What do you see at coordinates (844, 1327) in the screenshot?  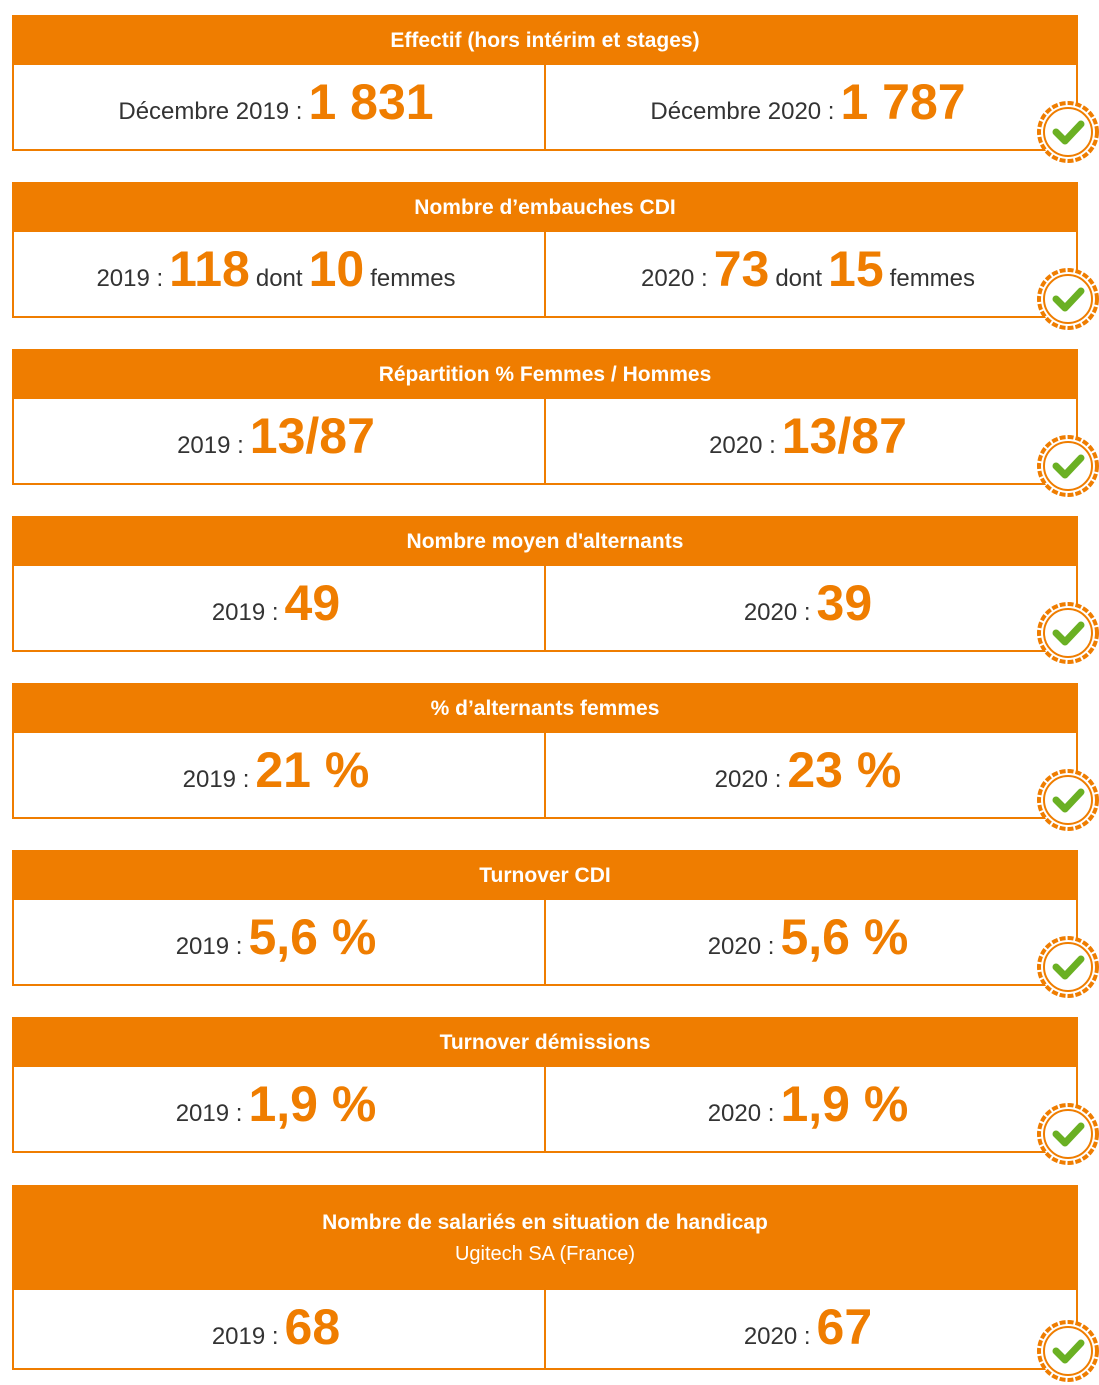 I see `value: 67` at bounding box center [844, 1327].